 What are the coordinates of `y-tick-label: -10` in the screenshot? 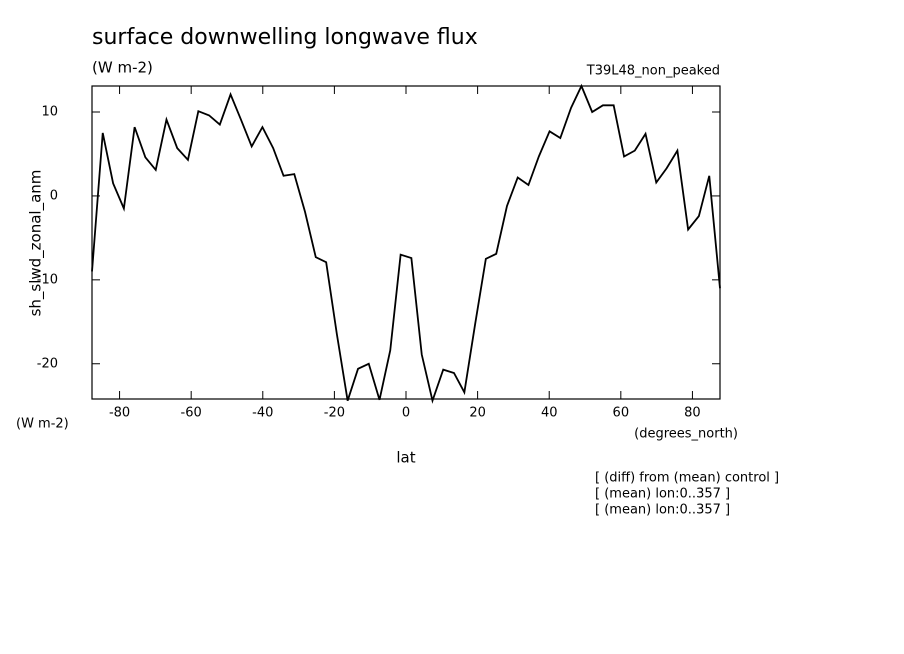 It's located at (47, 279).